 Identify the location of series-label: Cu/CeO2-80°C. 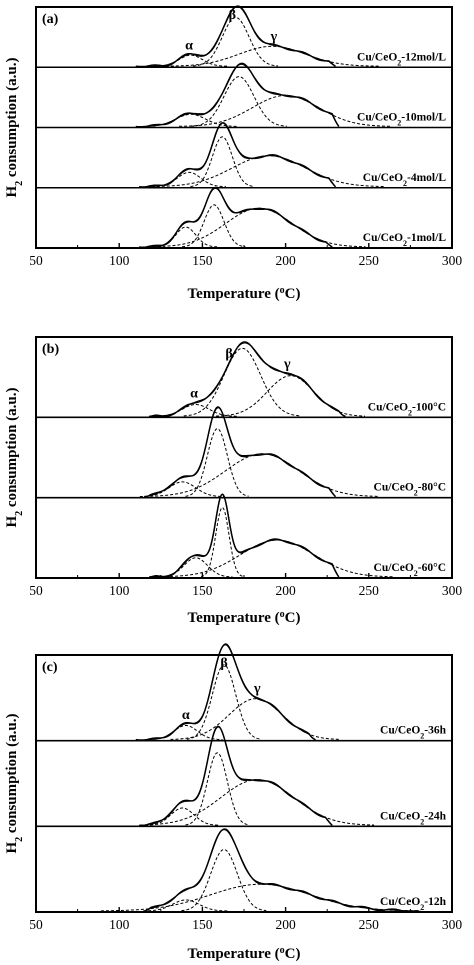
(410, 490).